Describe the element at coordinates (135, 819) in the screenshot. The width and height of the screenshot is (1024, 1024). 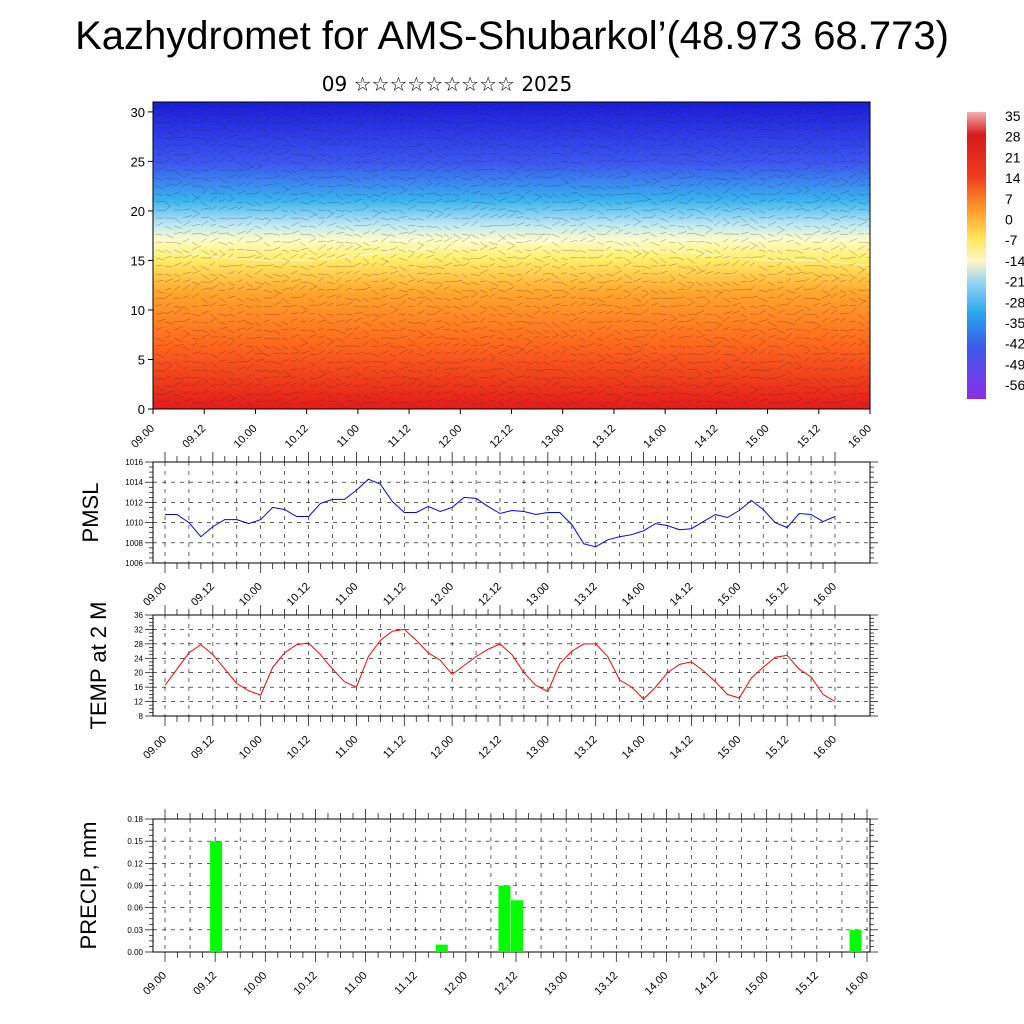
I see `ytick-label: 0.18` at that location.